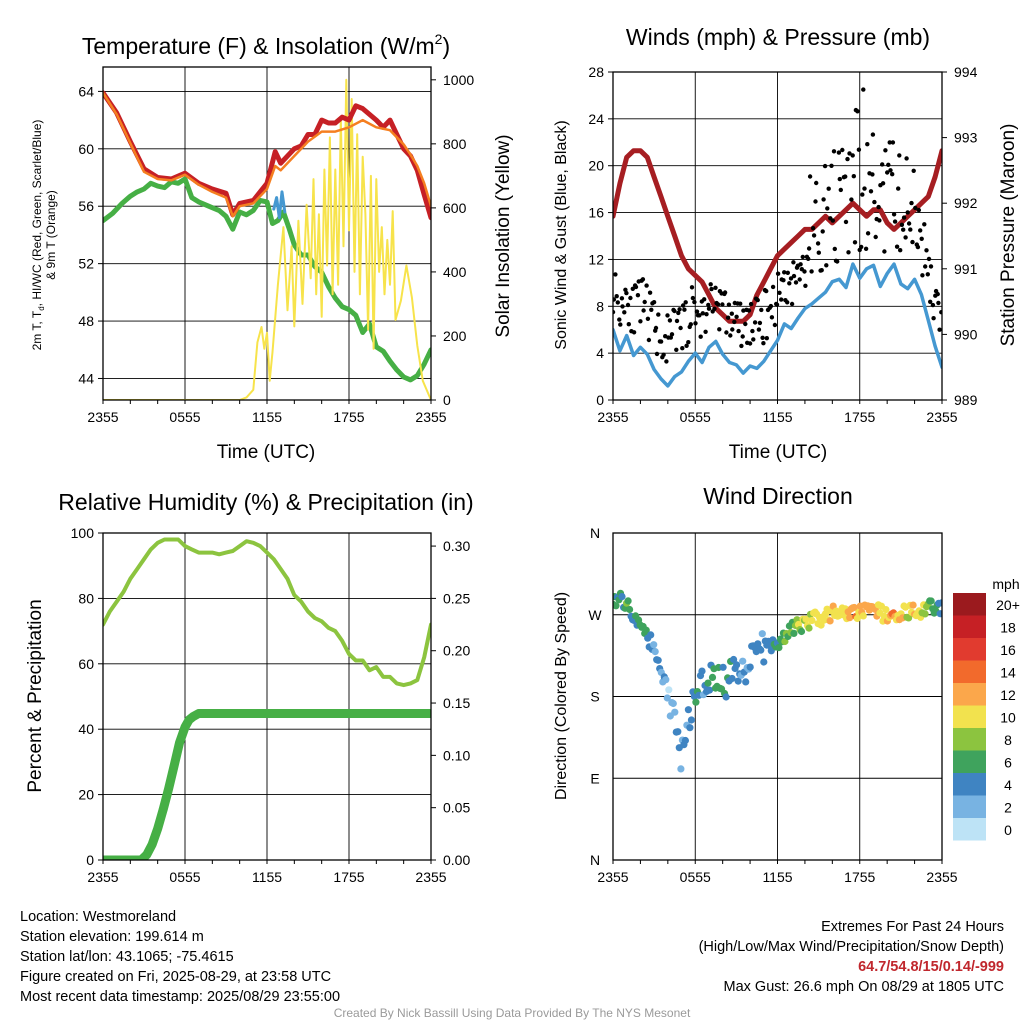  Describe the element at coordinates (863, 987) in the screenshot. I see `max-gust-text: Max Gust: 26.6 mph On 08/29 at 1805 UTC` at that location.